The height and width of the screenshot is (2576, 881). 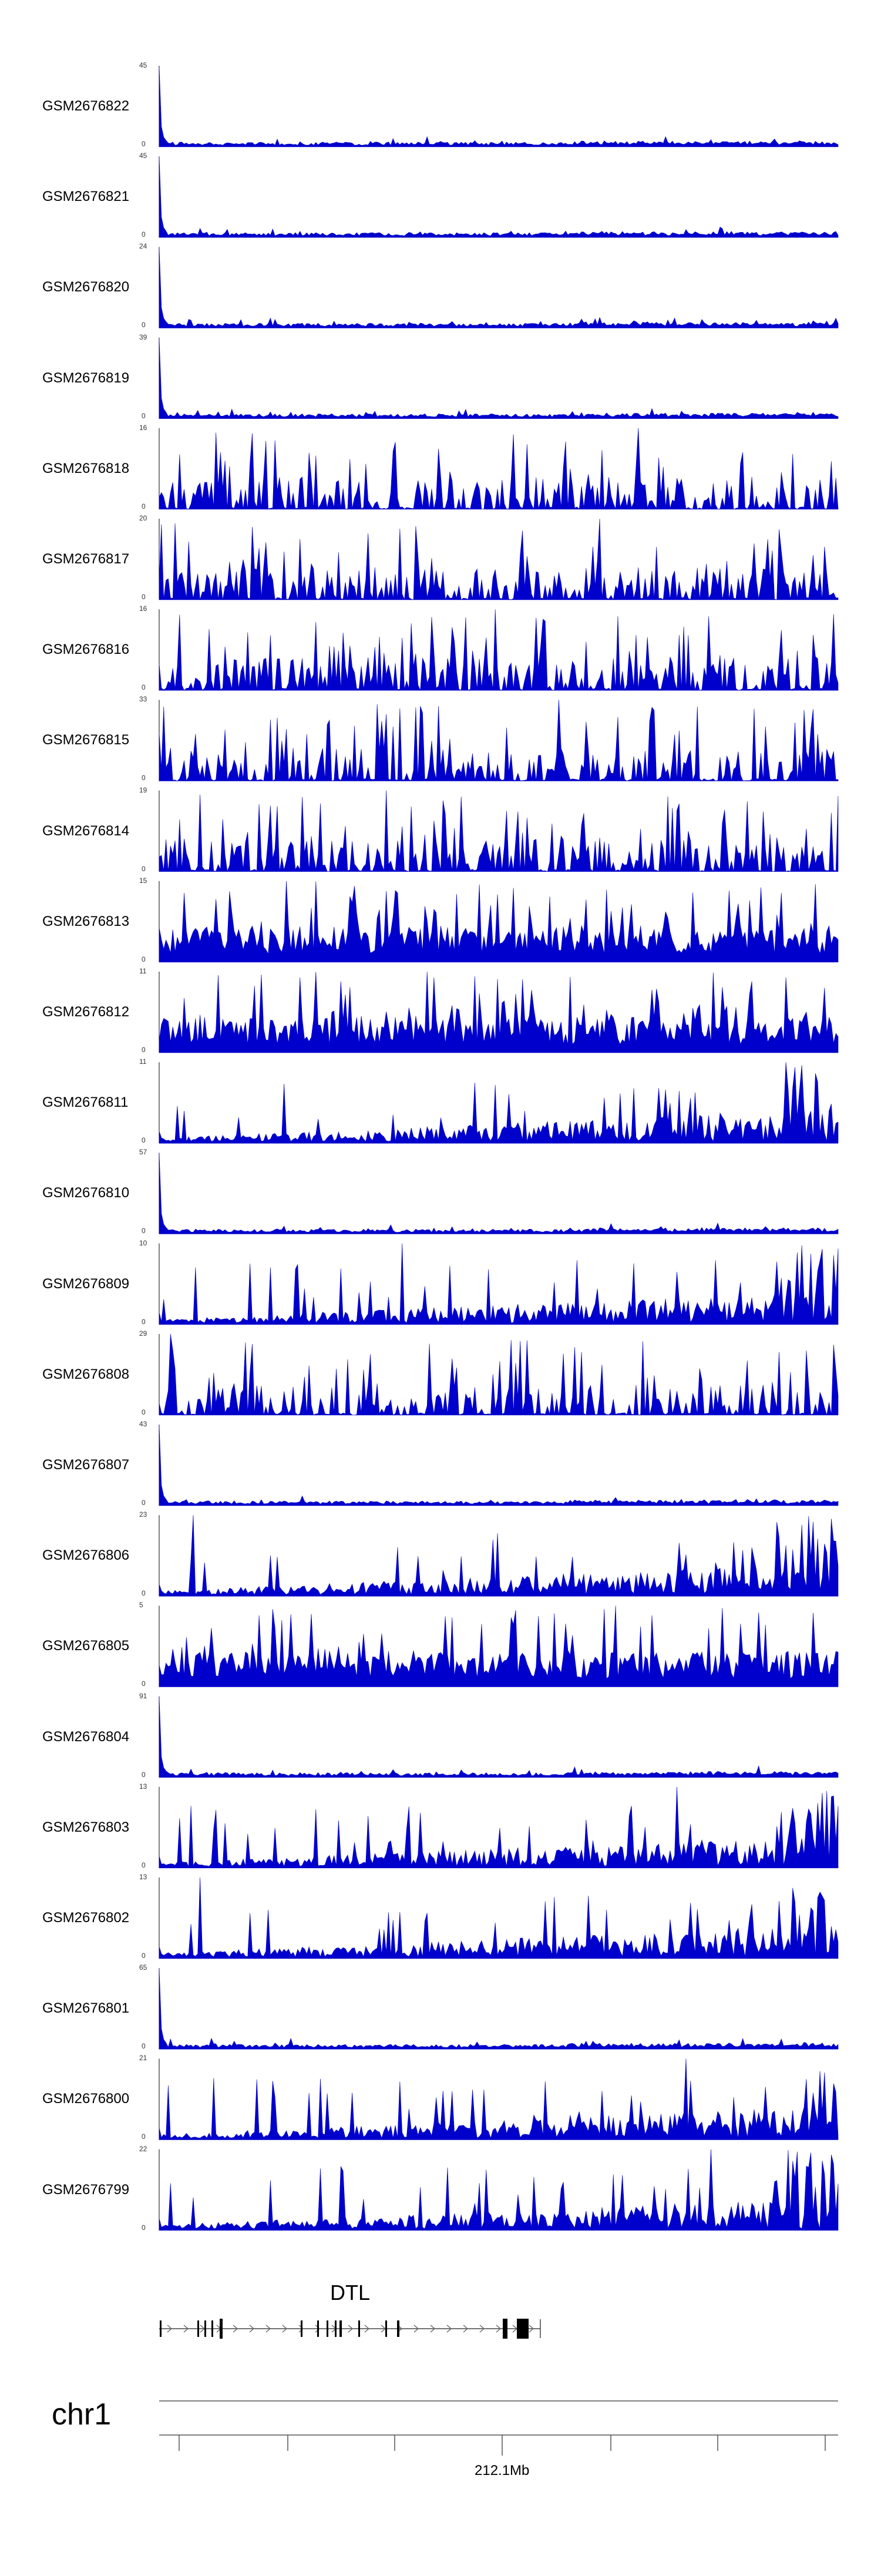 What do you see at coordinates (86, 1193) in the screenshot?
I see `track-label-GSM2676810: GSM2676810` at bounding box center [86, 1193].